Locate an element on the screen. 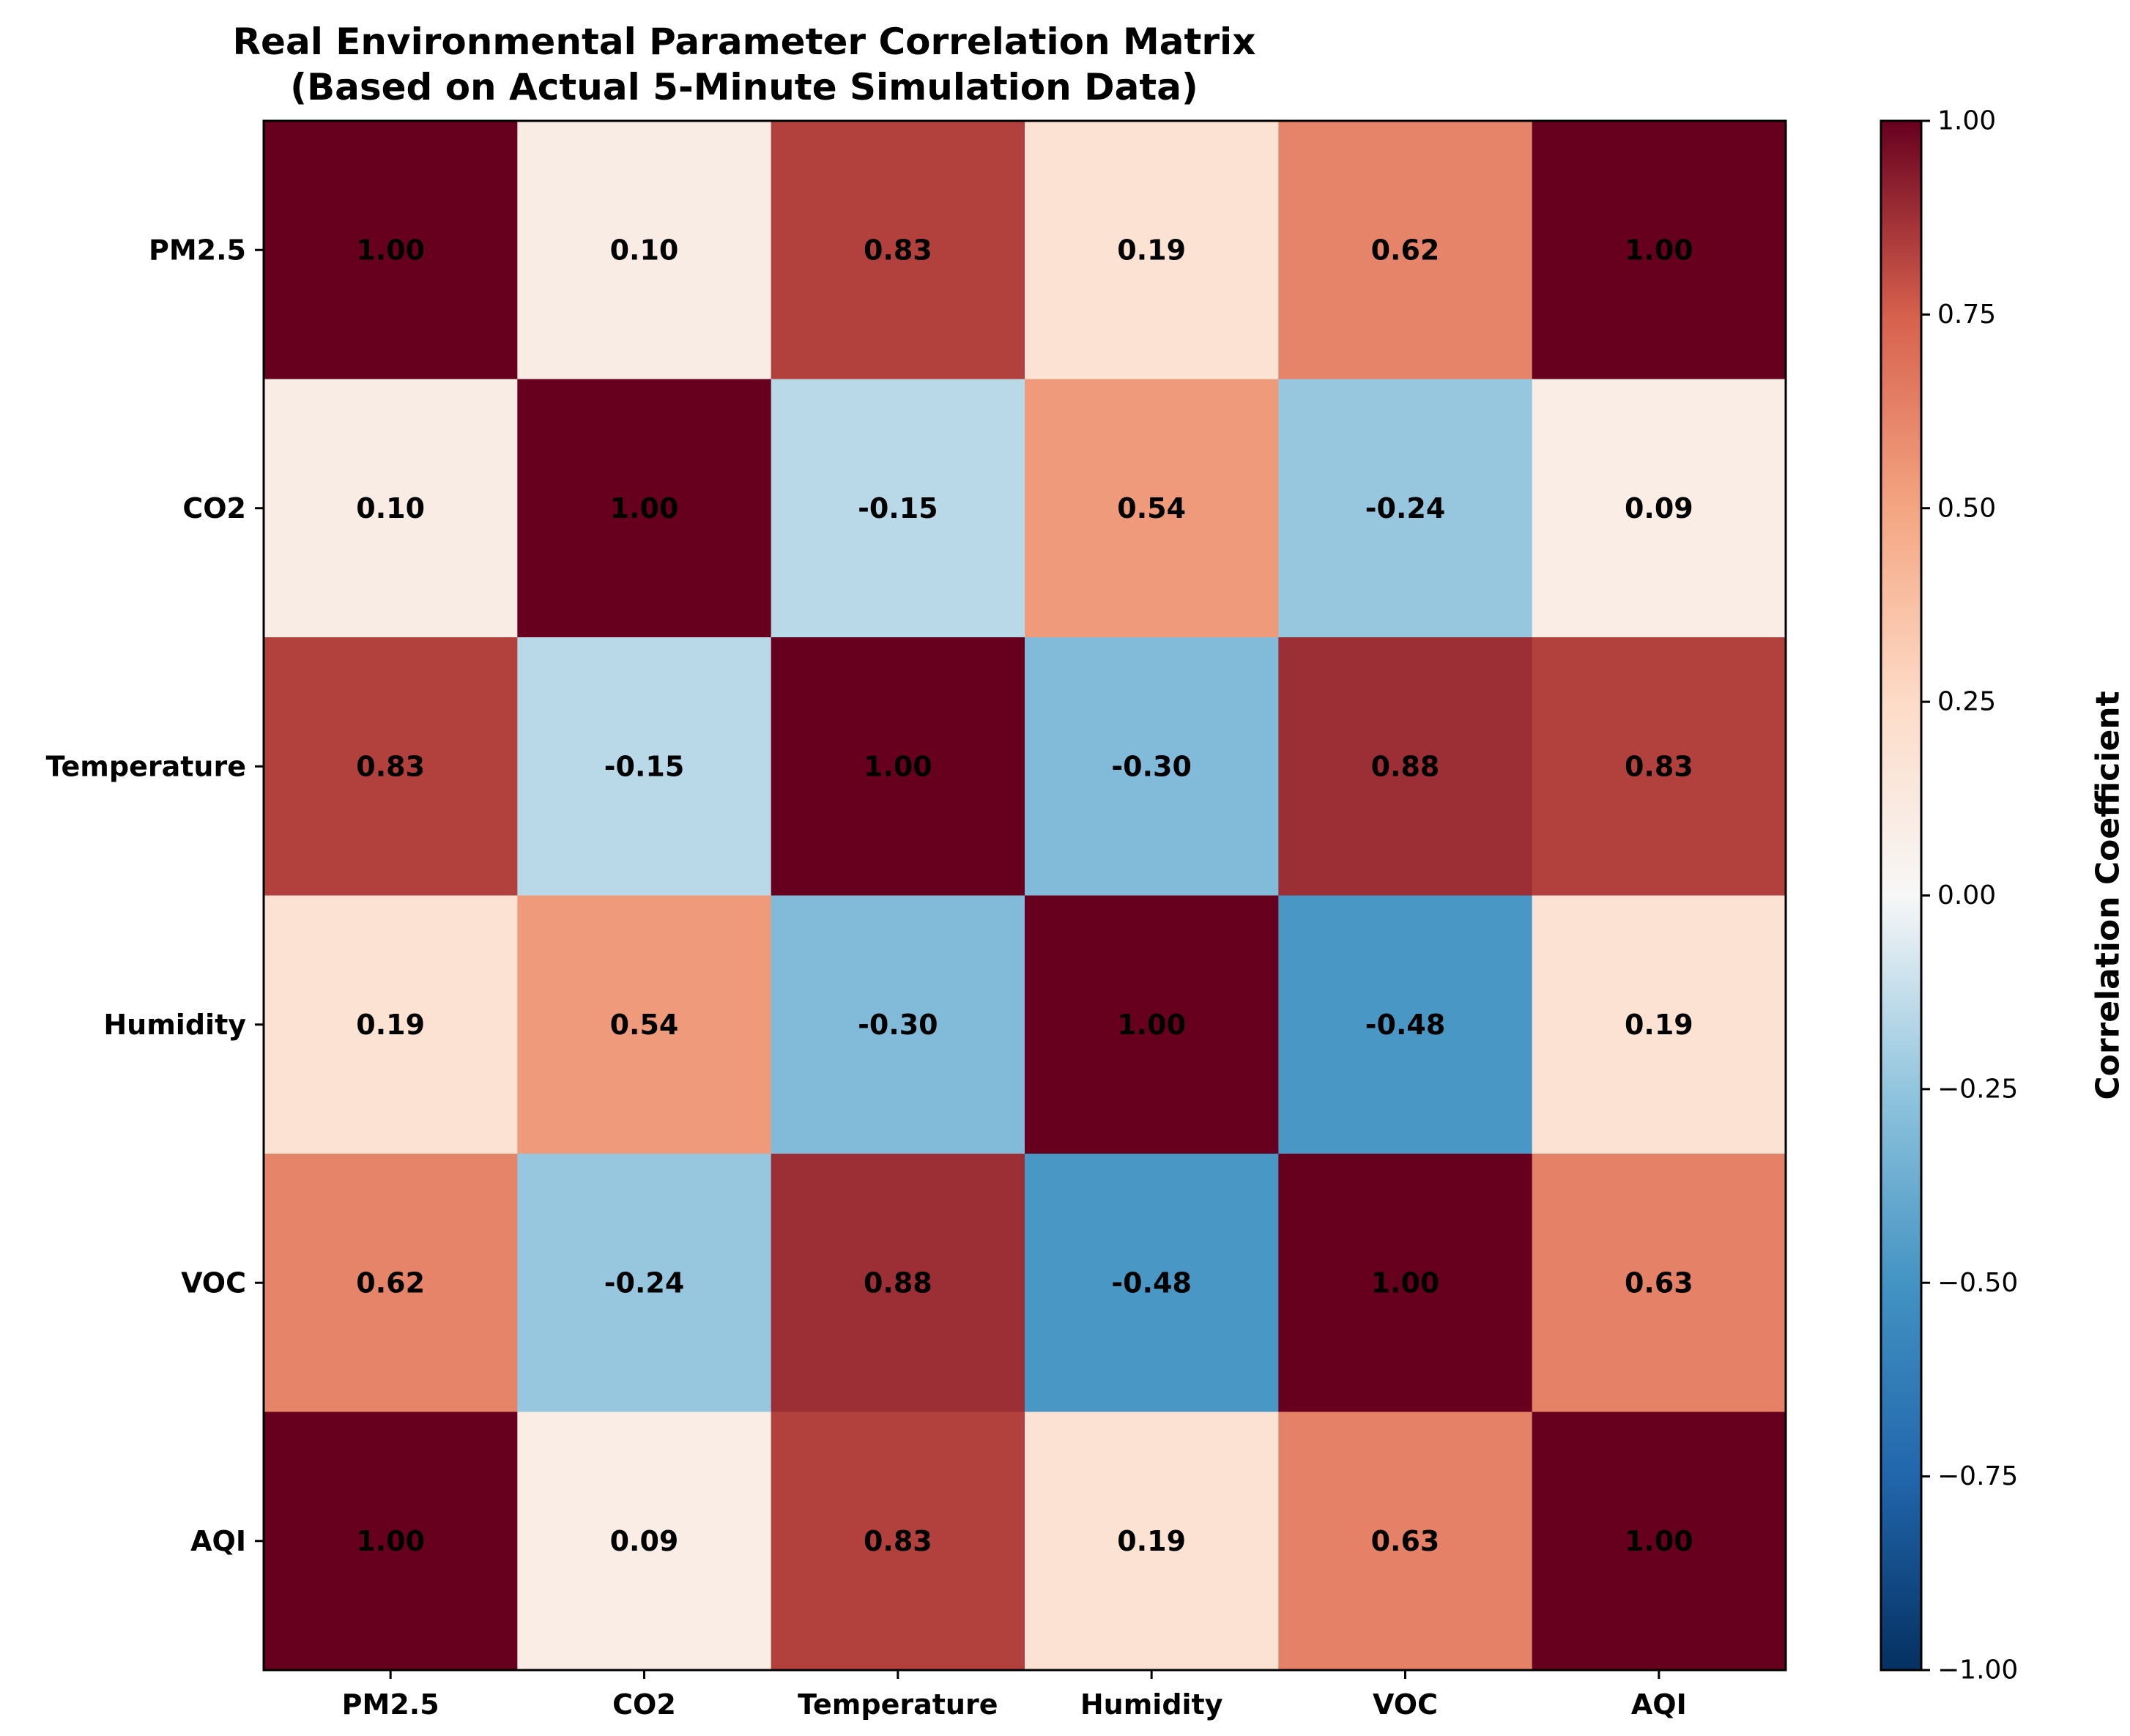 The image size is (2130, 1736). colorbar-tick-label: 0.50 is located at coordinates (1966, 508).